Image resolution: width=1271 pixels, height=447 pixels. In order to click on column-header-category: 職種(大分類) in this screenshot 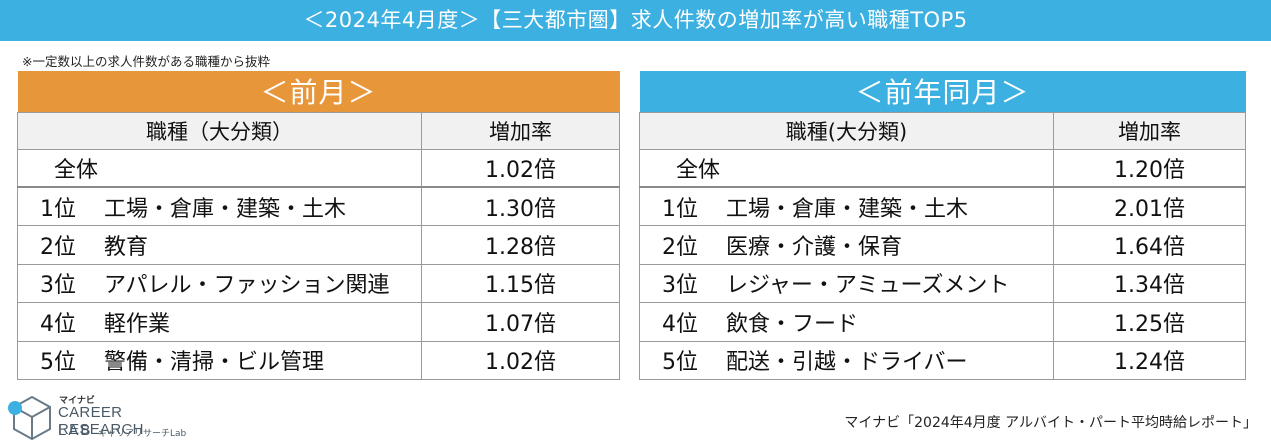, I will do `click(846, 130)`.